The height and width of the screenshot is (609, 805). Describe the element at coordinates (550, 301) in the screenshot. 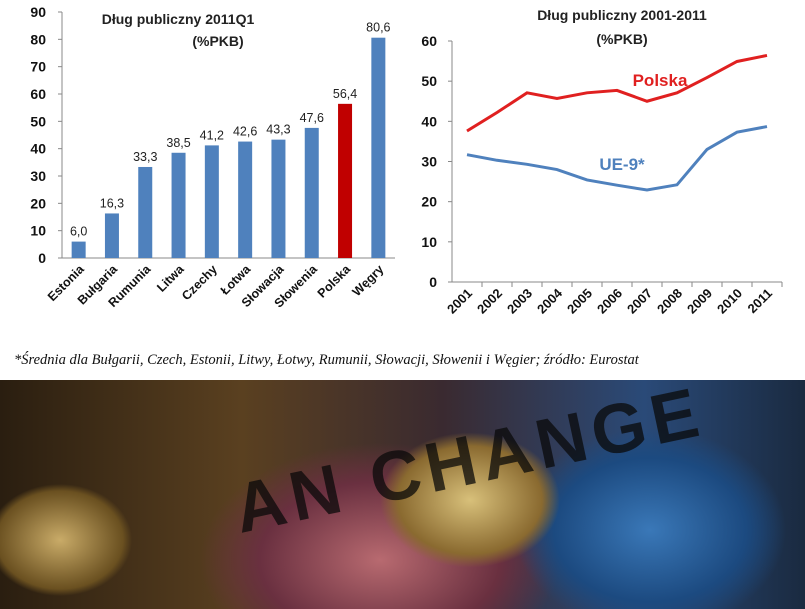

I see `x-tick-label: 2004` at that location.